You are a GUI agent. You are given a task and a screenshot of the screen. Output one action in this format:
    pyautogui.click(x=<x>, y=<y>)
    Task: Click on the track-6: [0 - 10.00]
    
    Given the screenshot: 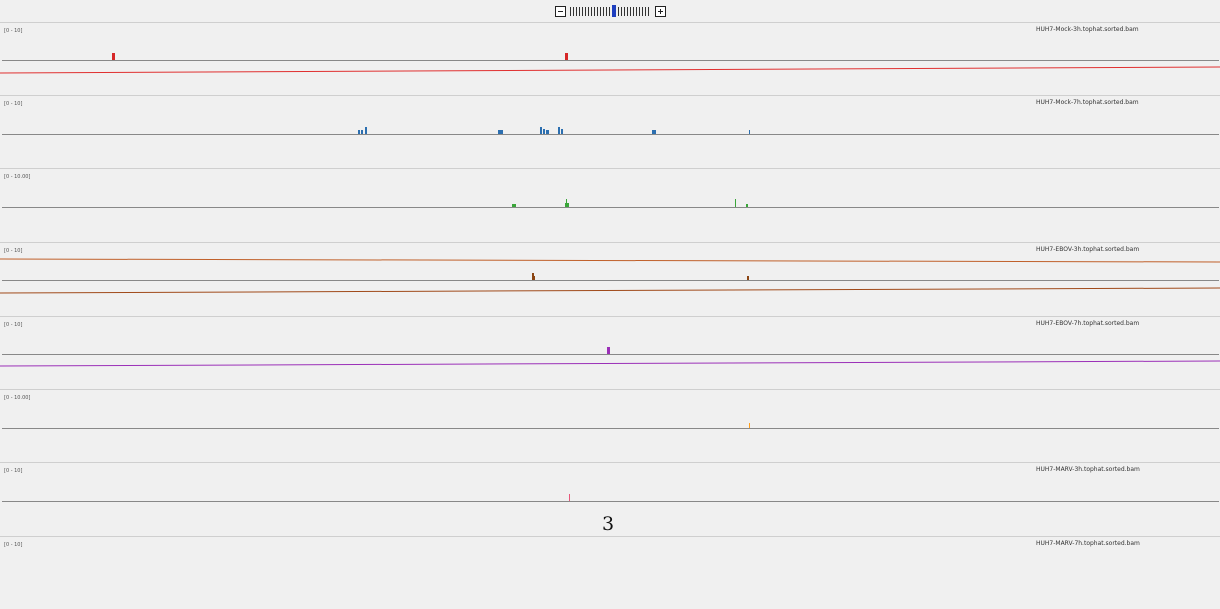 What is the action you would take?
    pyautogui.click(x=610, y=425)
    